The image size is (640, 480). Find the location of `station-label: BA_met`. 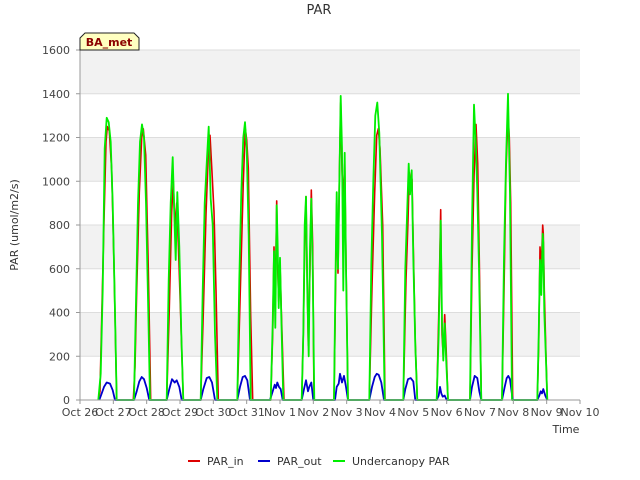

station-label: BA_met is located at coordinates (109, 42).